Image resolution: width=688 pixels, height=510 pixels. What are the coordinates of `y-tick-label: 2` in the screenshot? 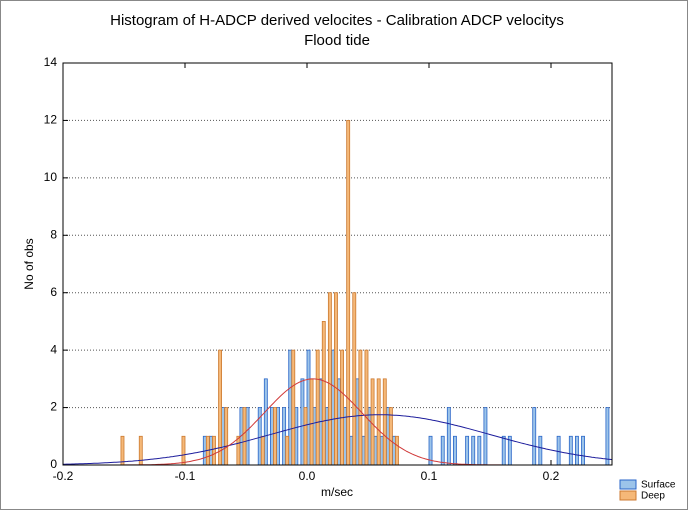 It's located at (53, 407).